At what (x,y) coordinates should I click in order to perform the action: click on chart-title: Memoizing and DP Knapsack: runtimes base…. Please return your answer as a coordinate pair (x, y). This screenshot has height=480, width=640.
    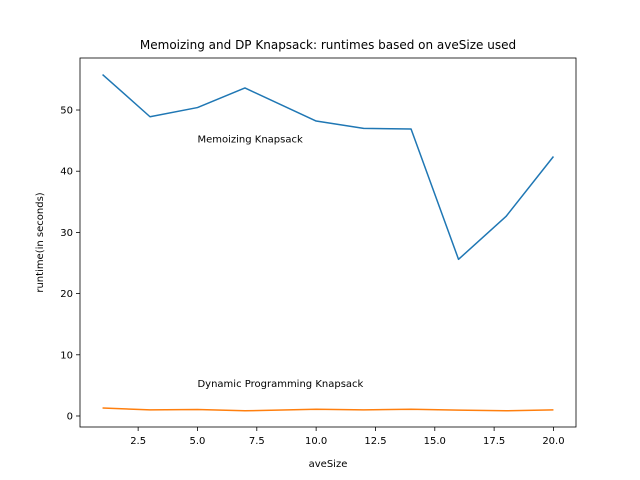
    Looking at the image, I should click on (328, 45).